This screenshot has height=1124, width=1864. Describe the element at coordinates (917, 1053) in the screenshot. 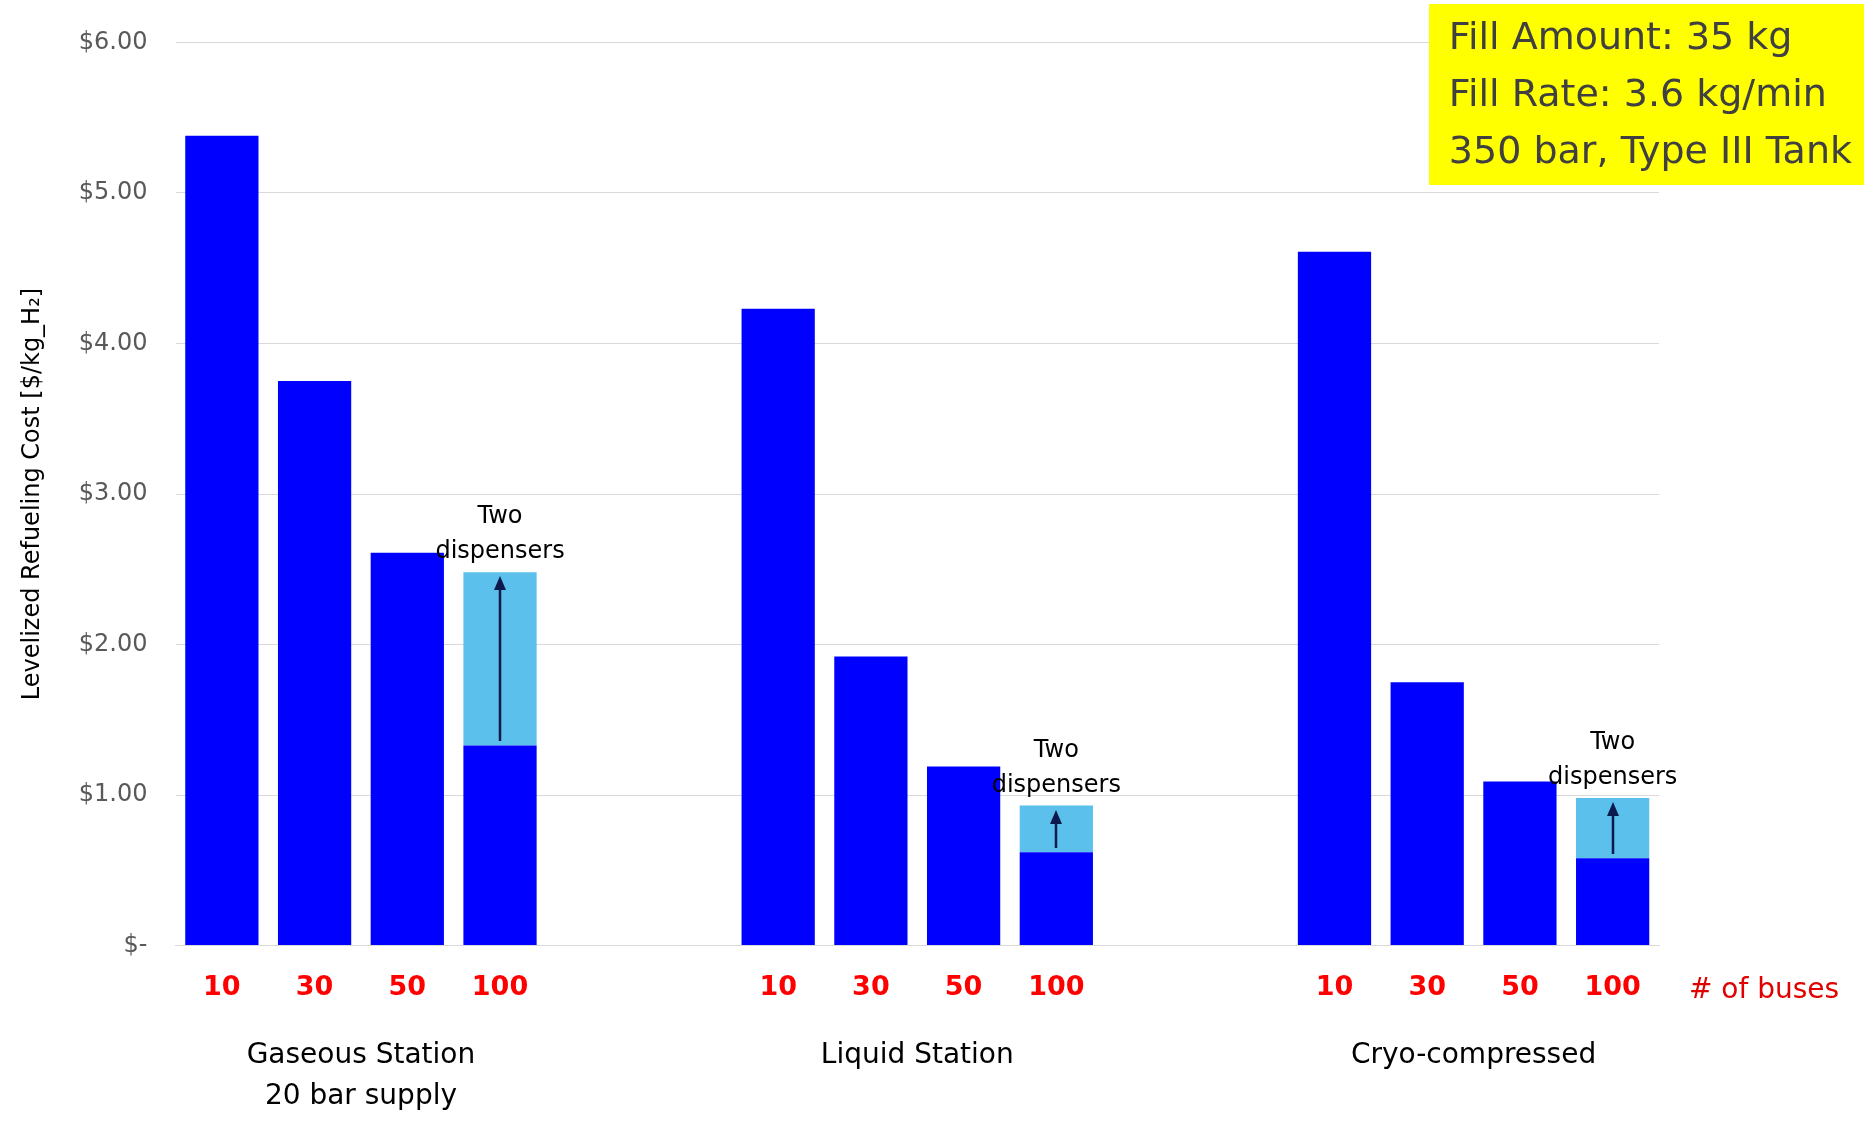

I see `text: Liquid Station` at that location.